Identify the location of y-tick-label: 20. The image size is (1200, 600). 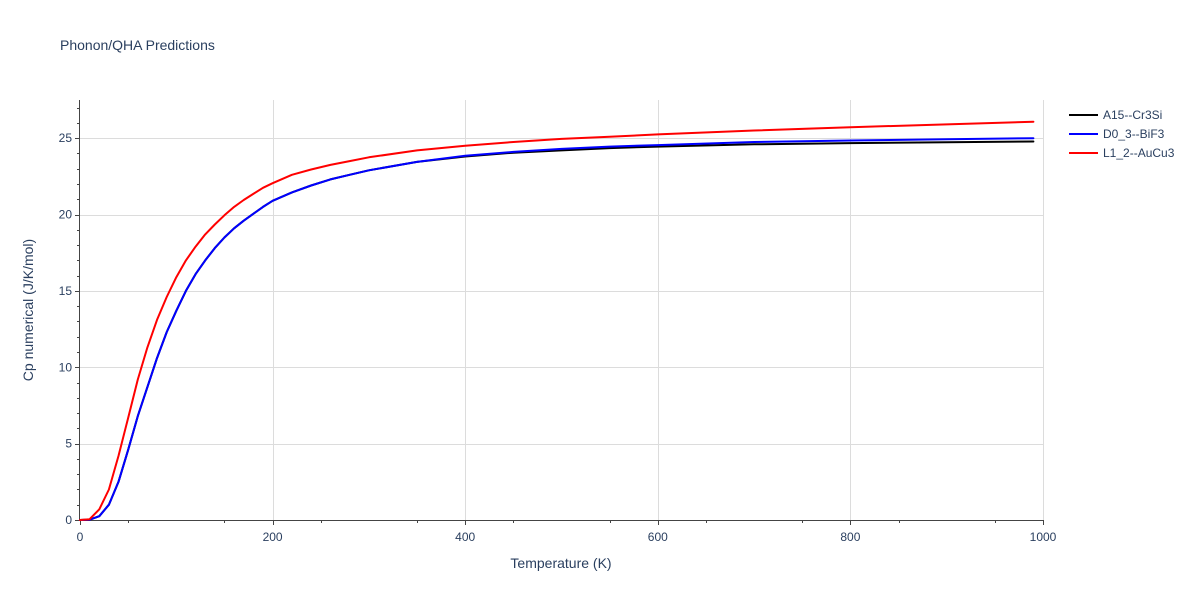
(66, 215).